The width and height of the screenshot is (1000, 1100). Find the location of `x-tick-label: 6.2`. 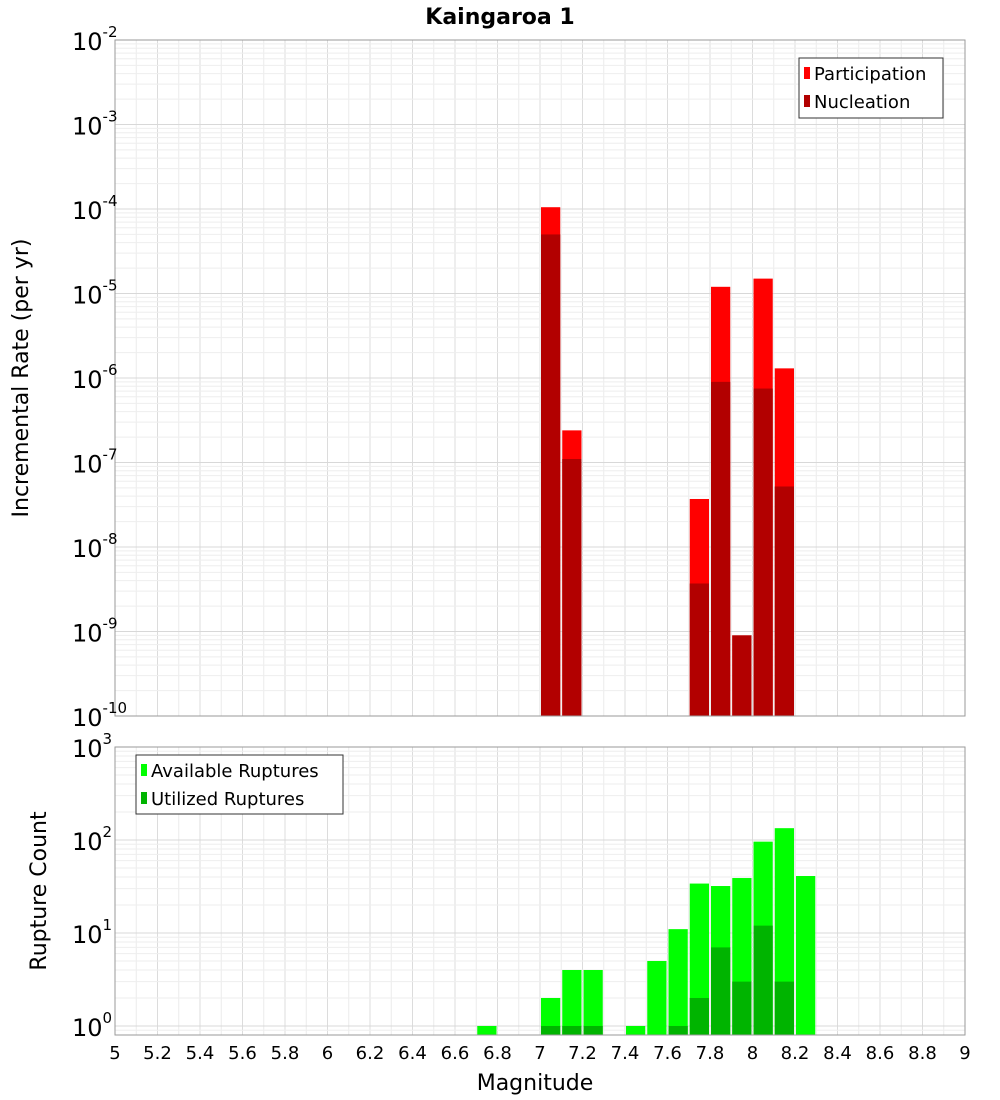

x-tick-label: 6.2 is located at coordinates (370, 1053).